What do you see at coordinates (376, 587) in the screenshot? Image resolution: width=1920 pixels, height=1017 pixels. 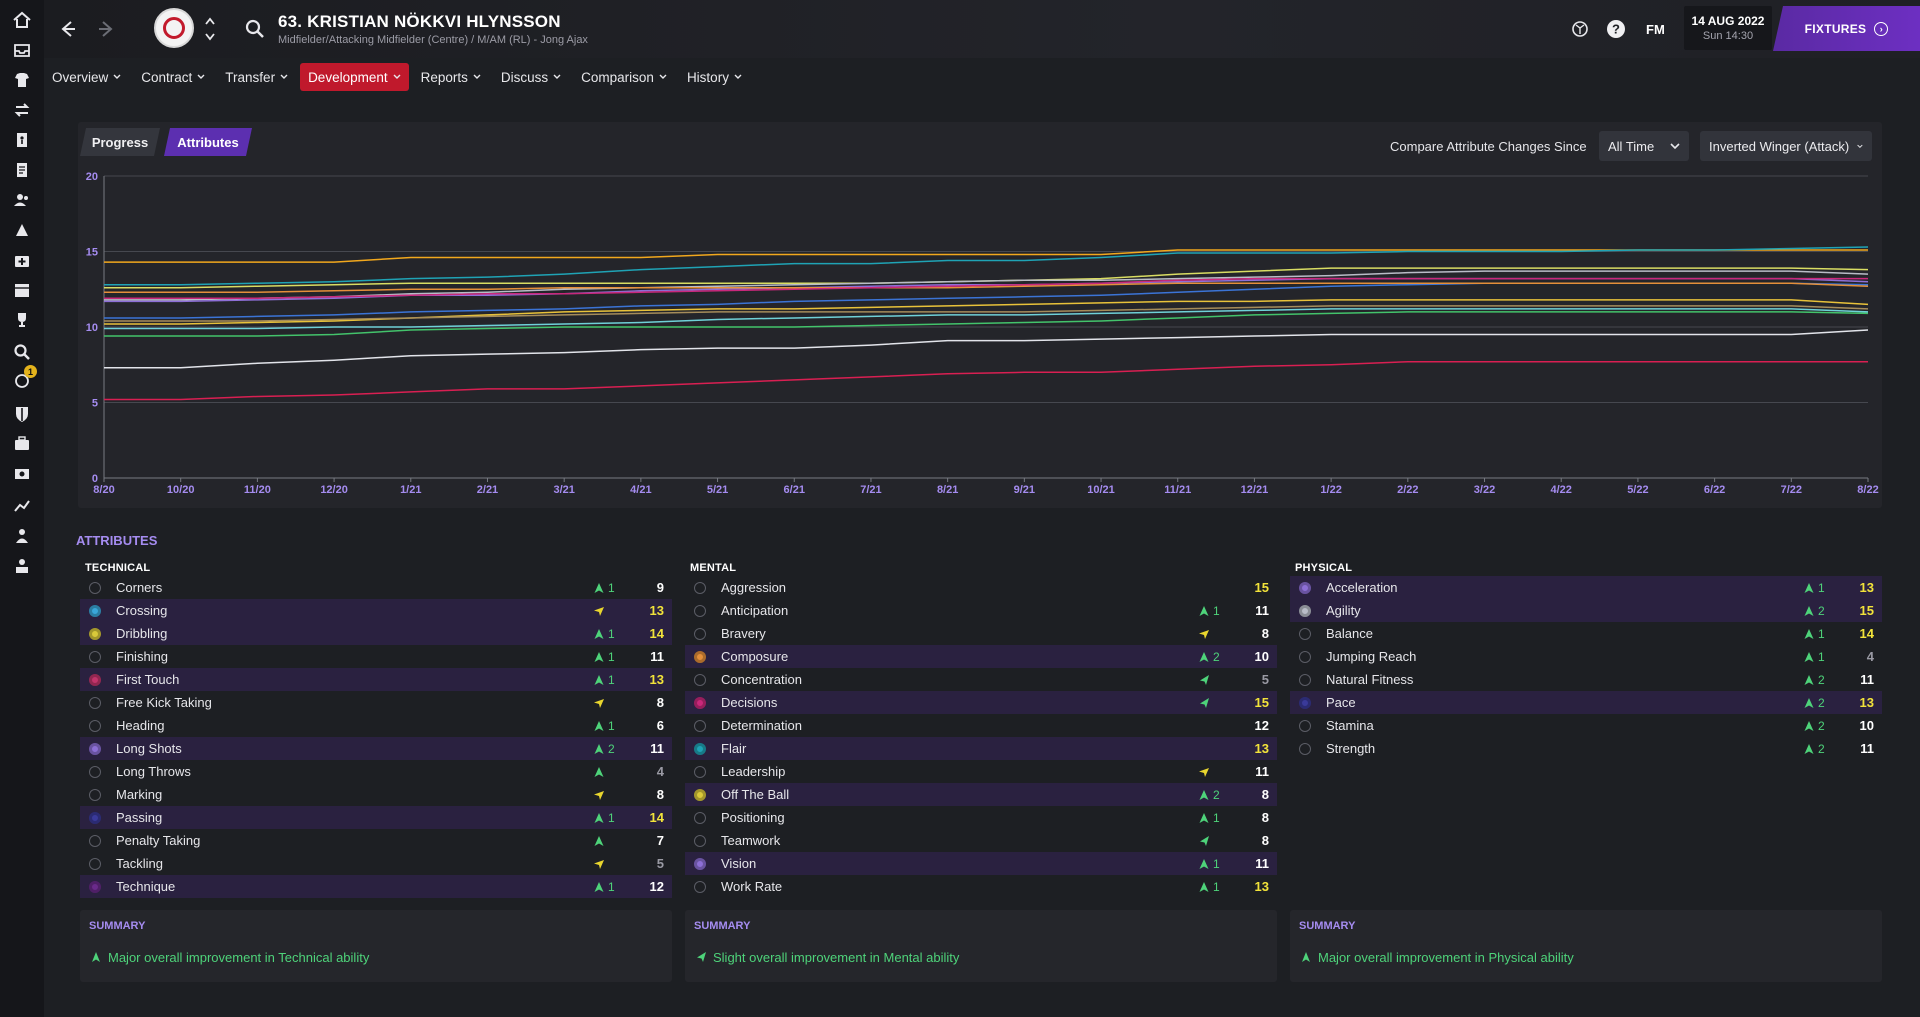 I see `attribute-row: Corners 1 9` at bounding box center [376, 587].